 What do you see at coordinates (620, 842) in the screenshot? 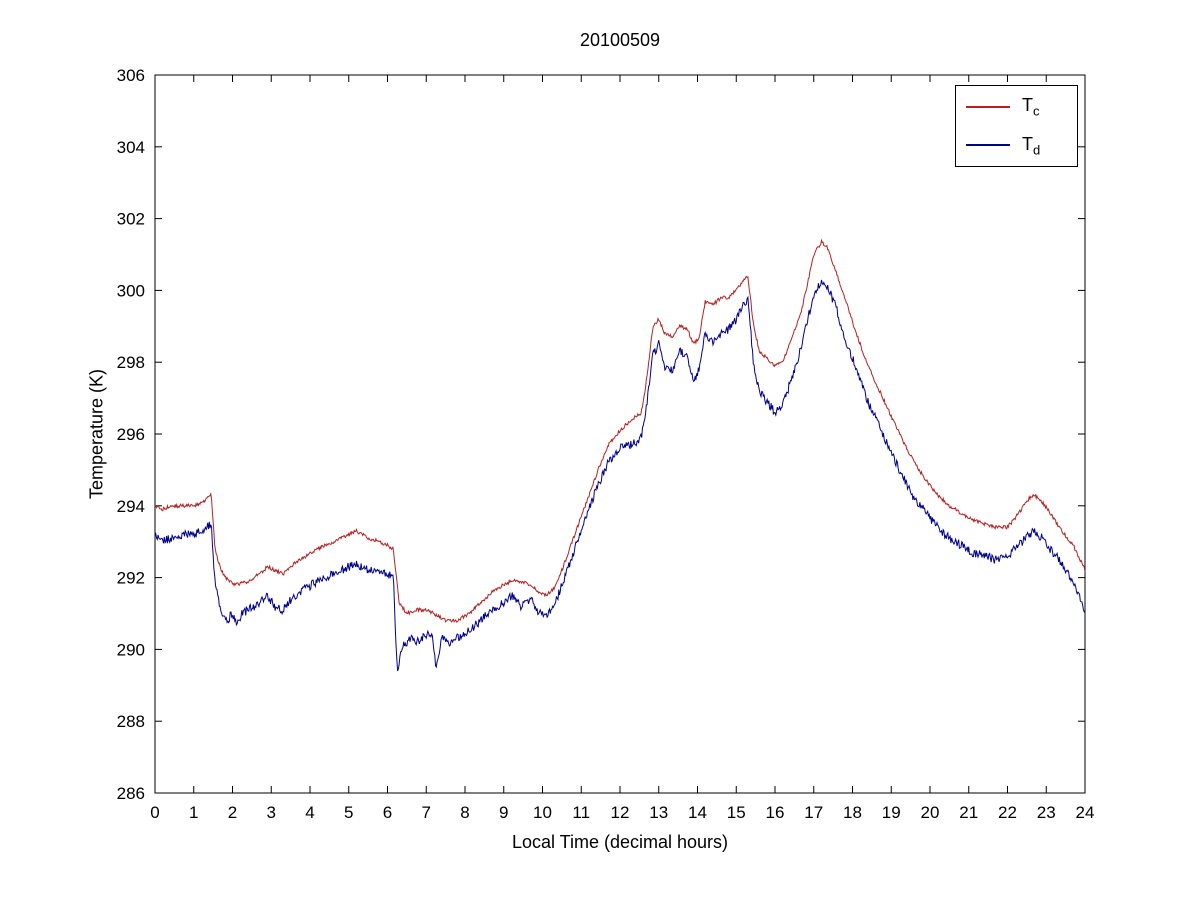
I see `x-axis-label: Local Time (decimal hours)` at bounding box center [620, 842].